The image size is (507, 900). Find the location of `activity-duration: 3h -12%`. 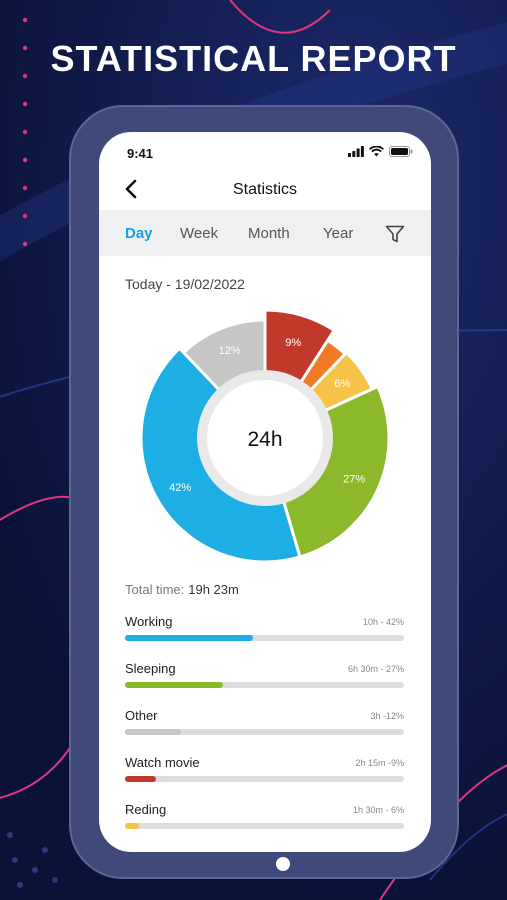

activity-duration: 3h -12% is located at coordinates (387, 716).